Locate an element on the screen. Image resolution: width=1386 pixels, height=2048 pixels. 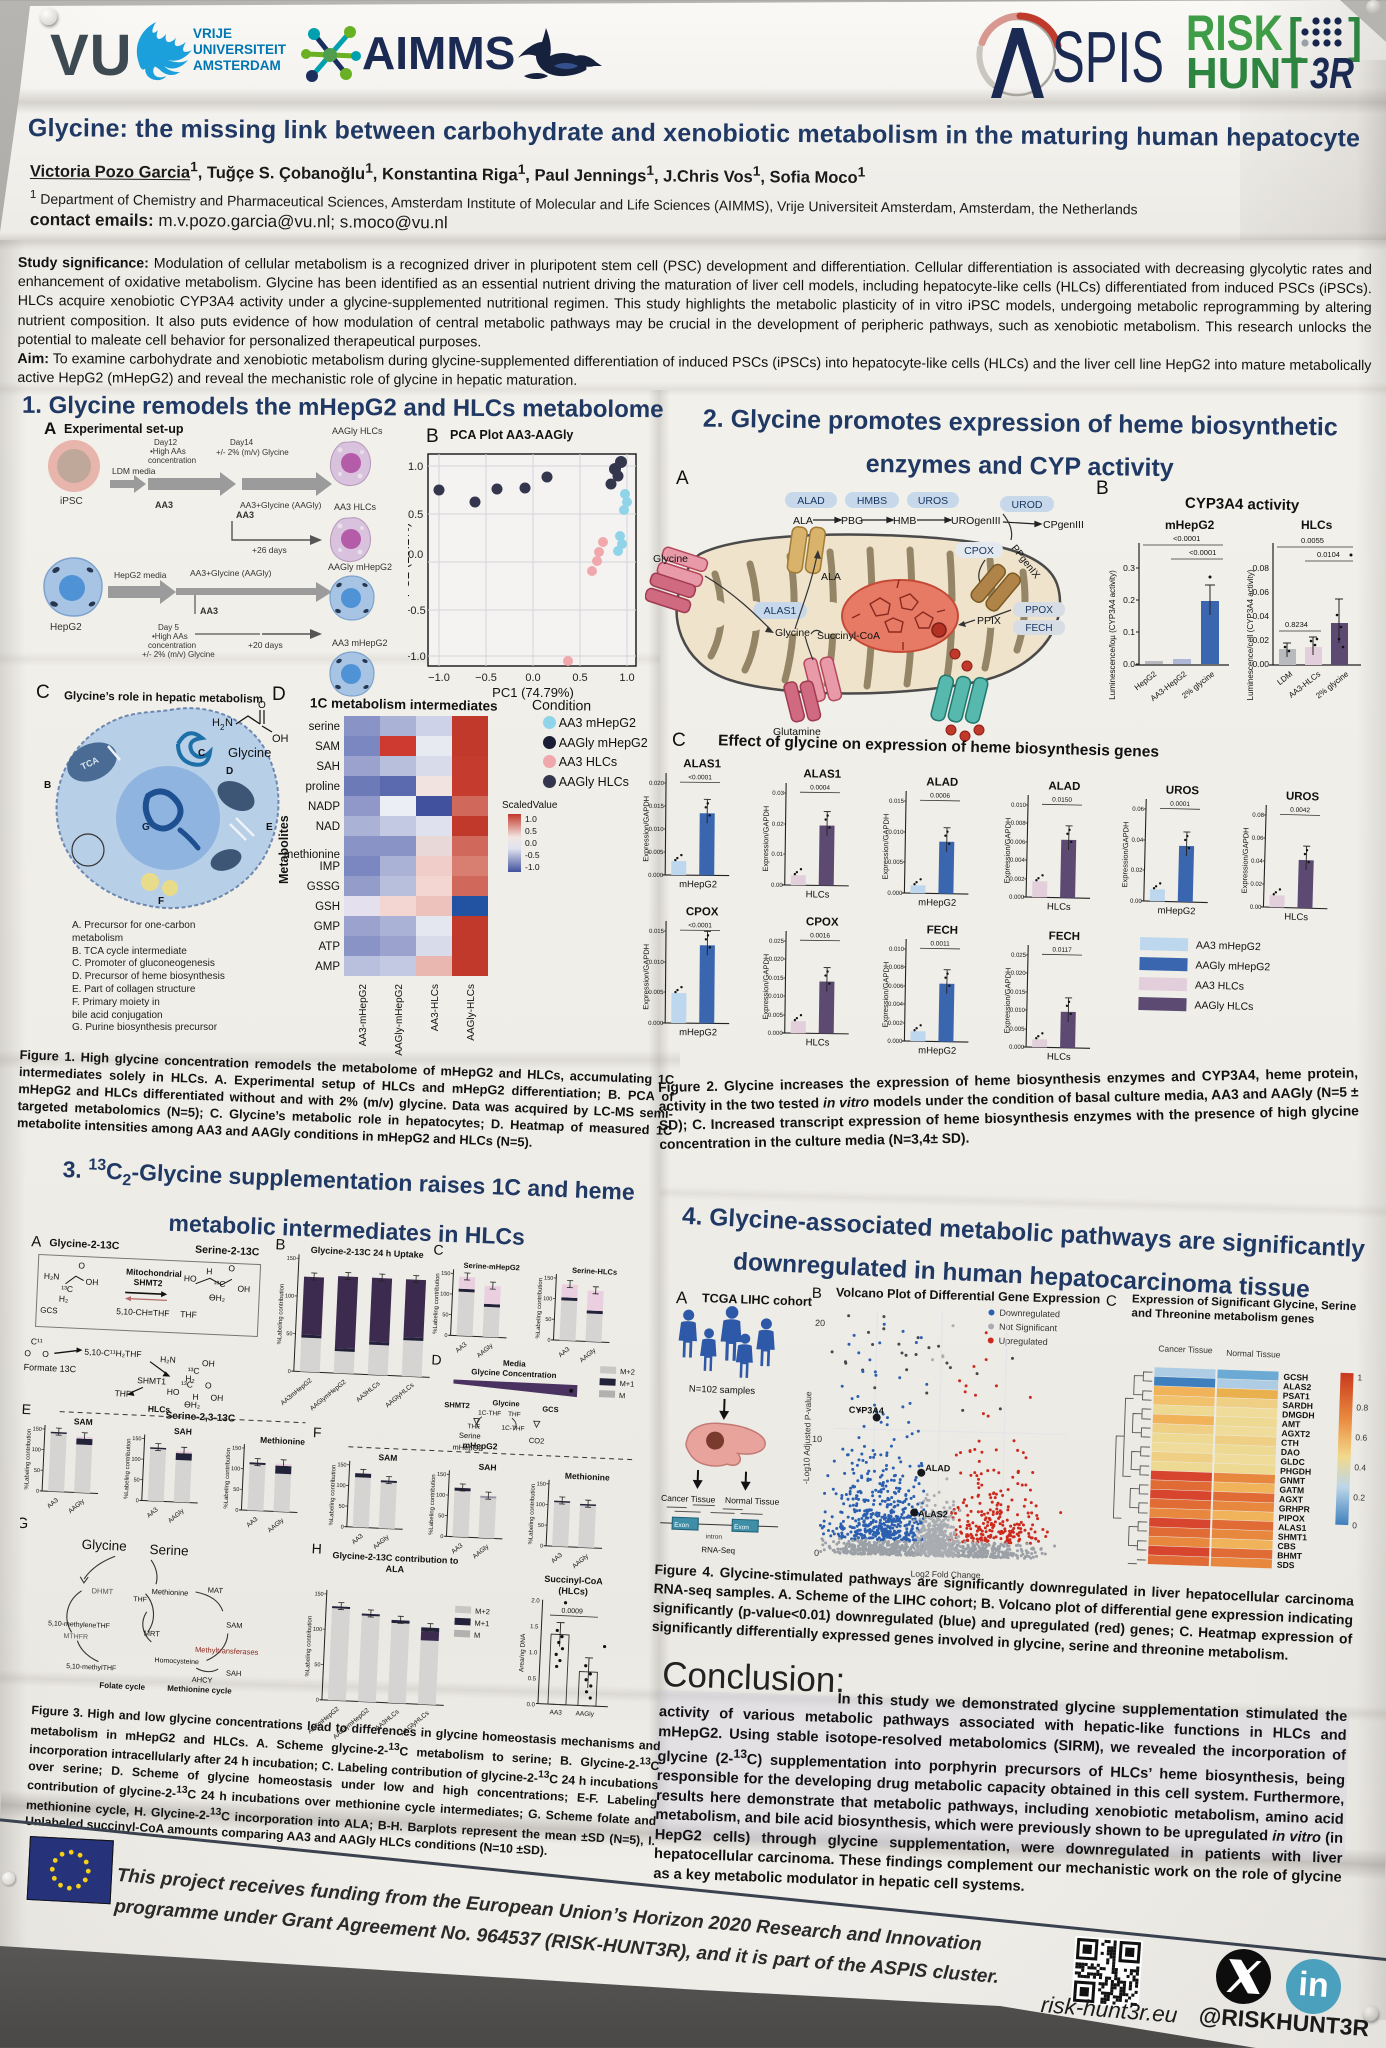
svg-text: 0.4 is located at coordinates (1360, 1467).